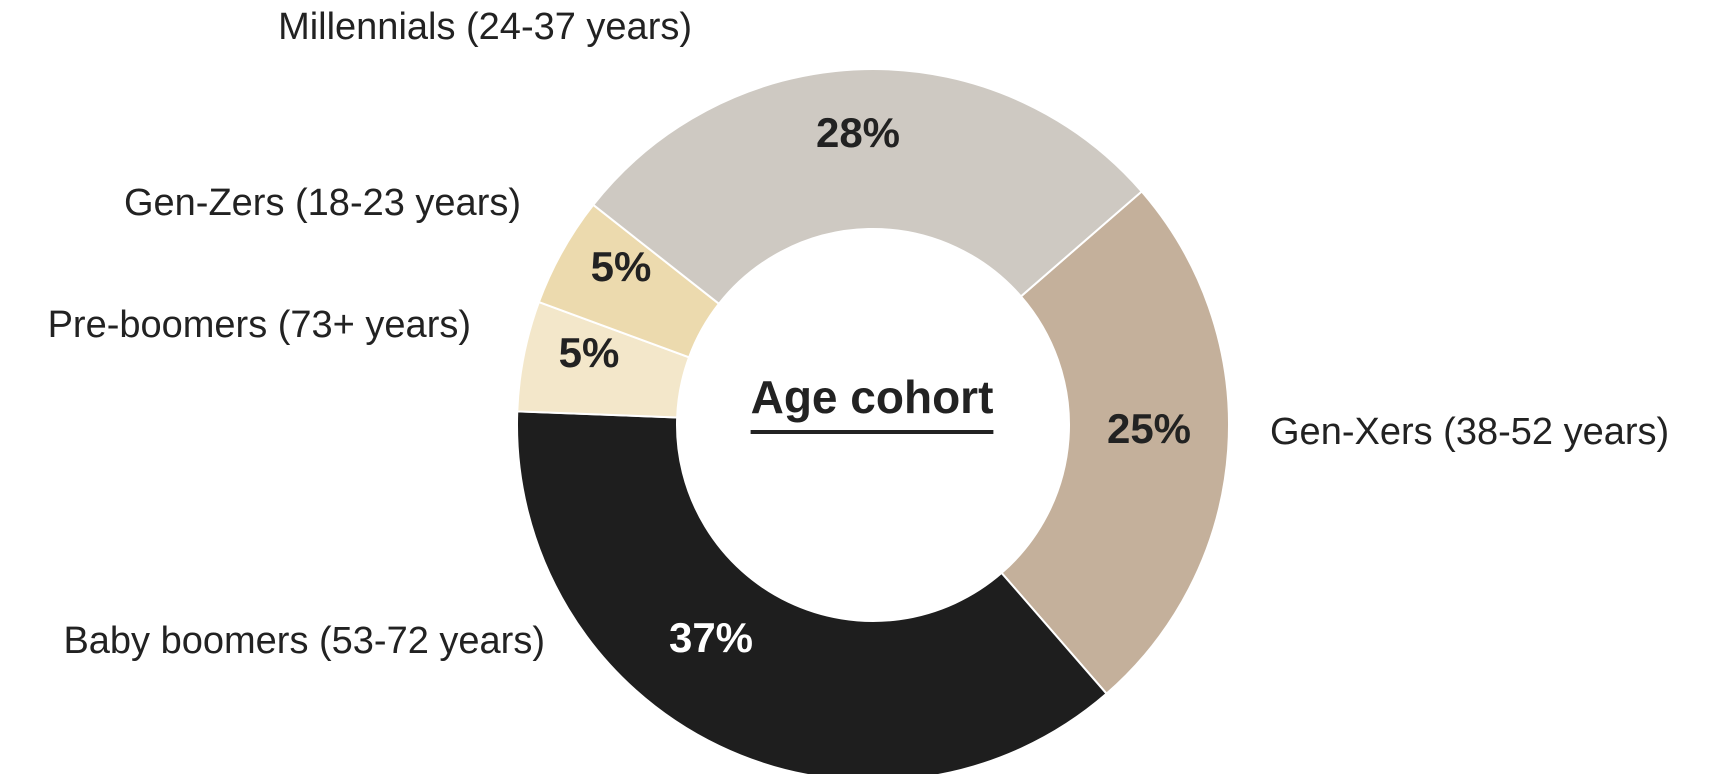  I want to click on value-label: 37%, so click(711, 637).